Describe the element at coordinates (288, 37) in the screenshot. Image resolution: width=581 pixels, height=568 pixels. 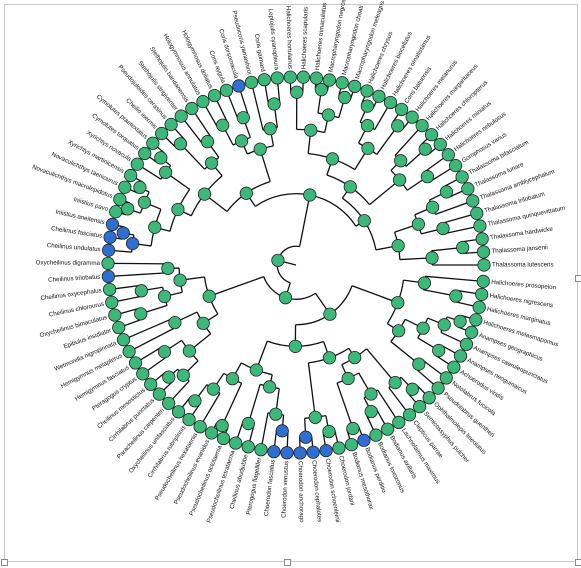
I see `tip-label: Halichoeres hortulanus` at that location.